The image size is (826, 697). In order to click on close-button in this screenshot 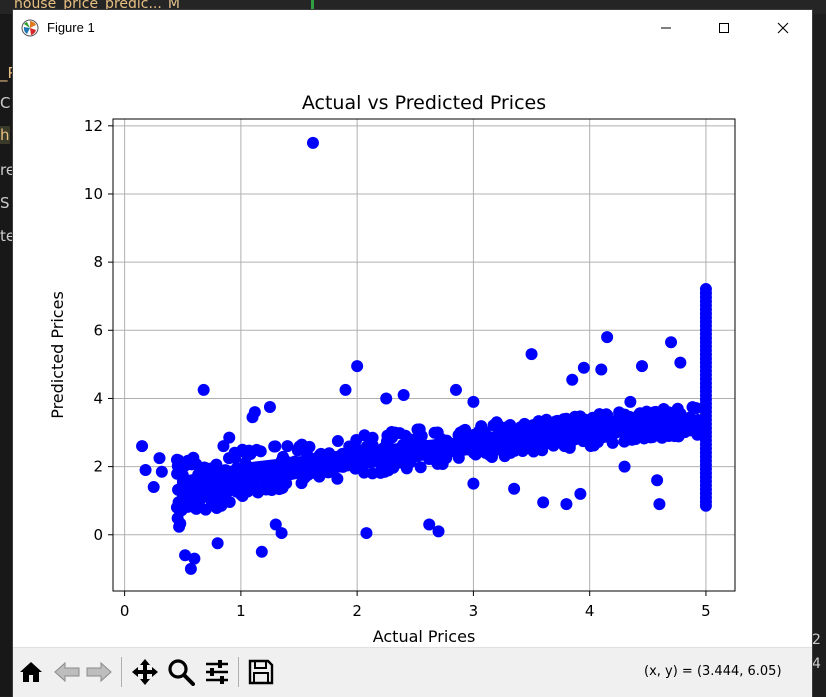, I will do `click(783, 28)`.